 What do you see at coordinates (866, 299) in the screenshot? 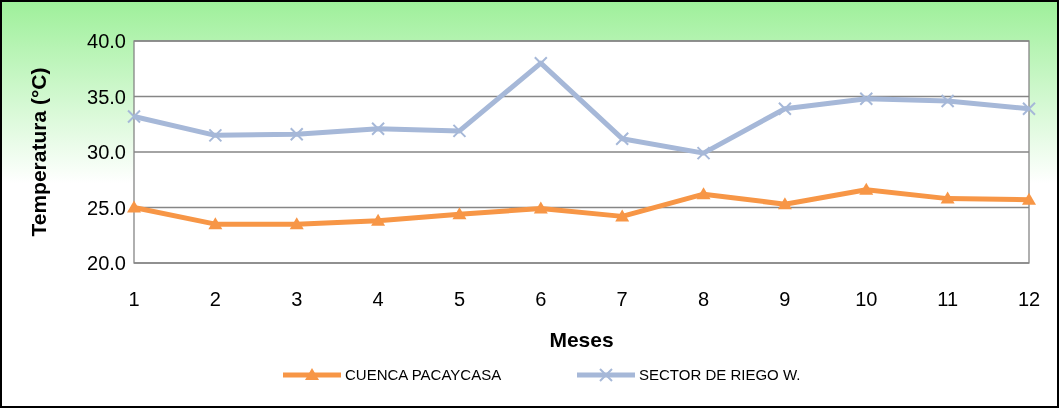
I see `x-tick-label: 10` at bounding box center [866, 299].